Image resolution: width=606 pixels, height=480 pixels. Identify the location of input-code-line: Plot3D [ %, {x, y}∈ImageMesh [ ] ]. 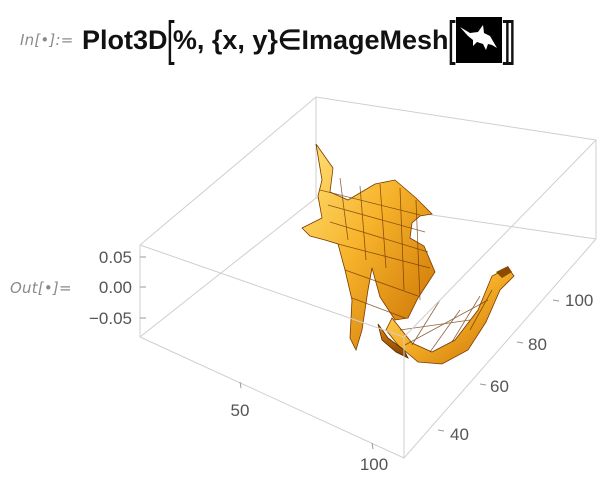
(299, 40).